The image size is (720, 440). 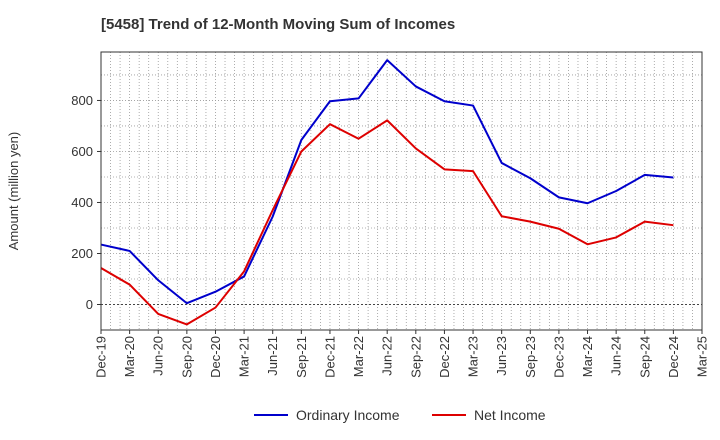 What do you see at coordinates (616, 356) in the screenshot?
I see `x-tick-label: Jun-24` at bounding box center [616, 356].